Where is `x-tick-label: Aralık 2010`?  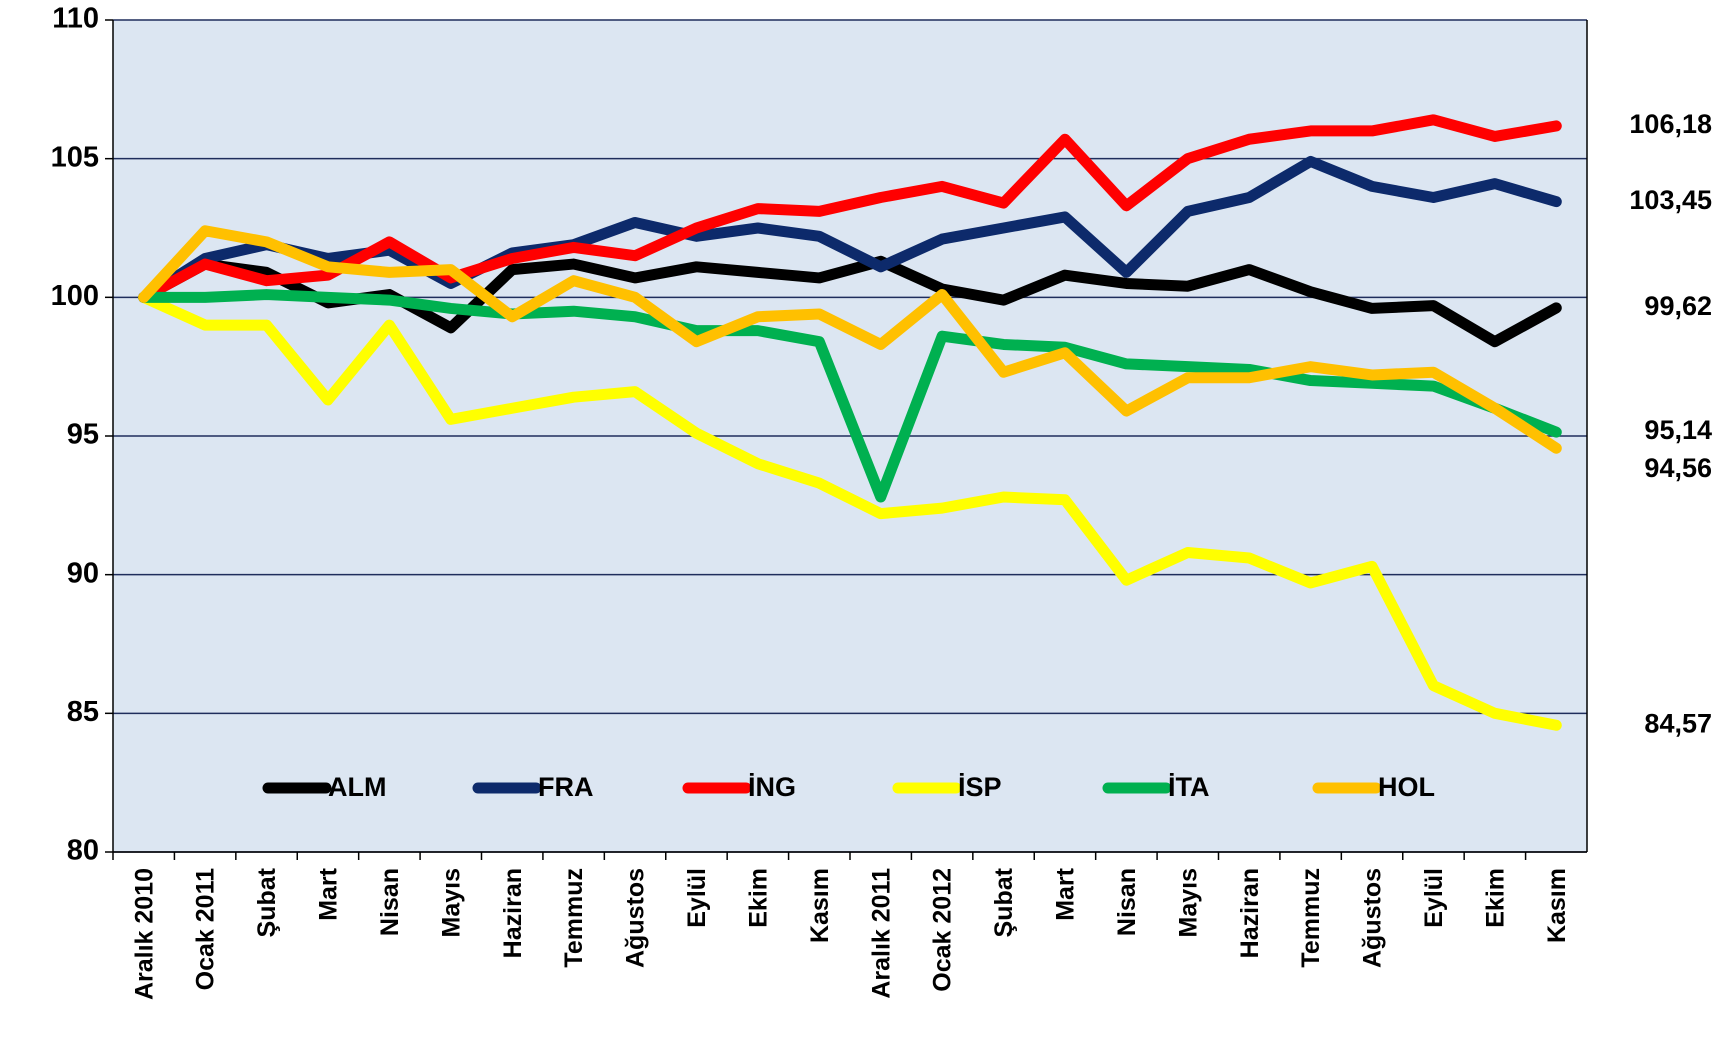
x-tick-label: Aralık 2010 is located at coordinates (144, 934).